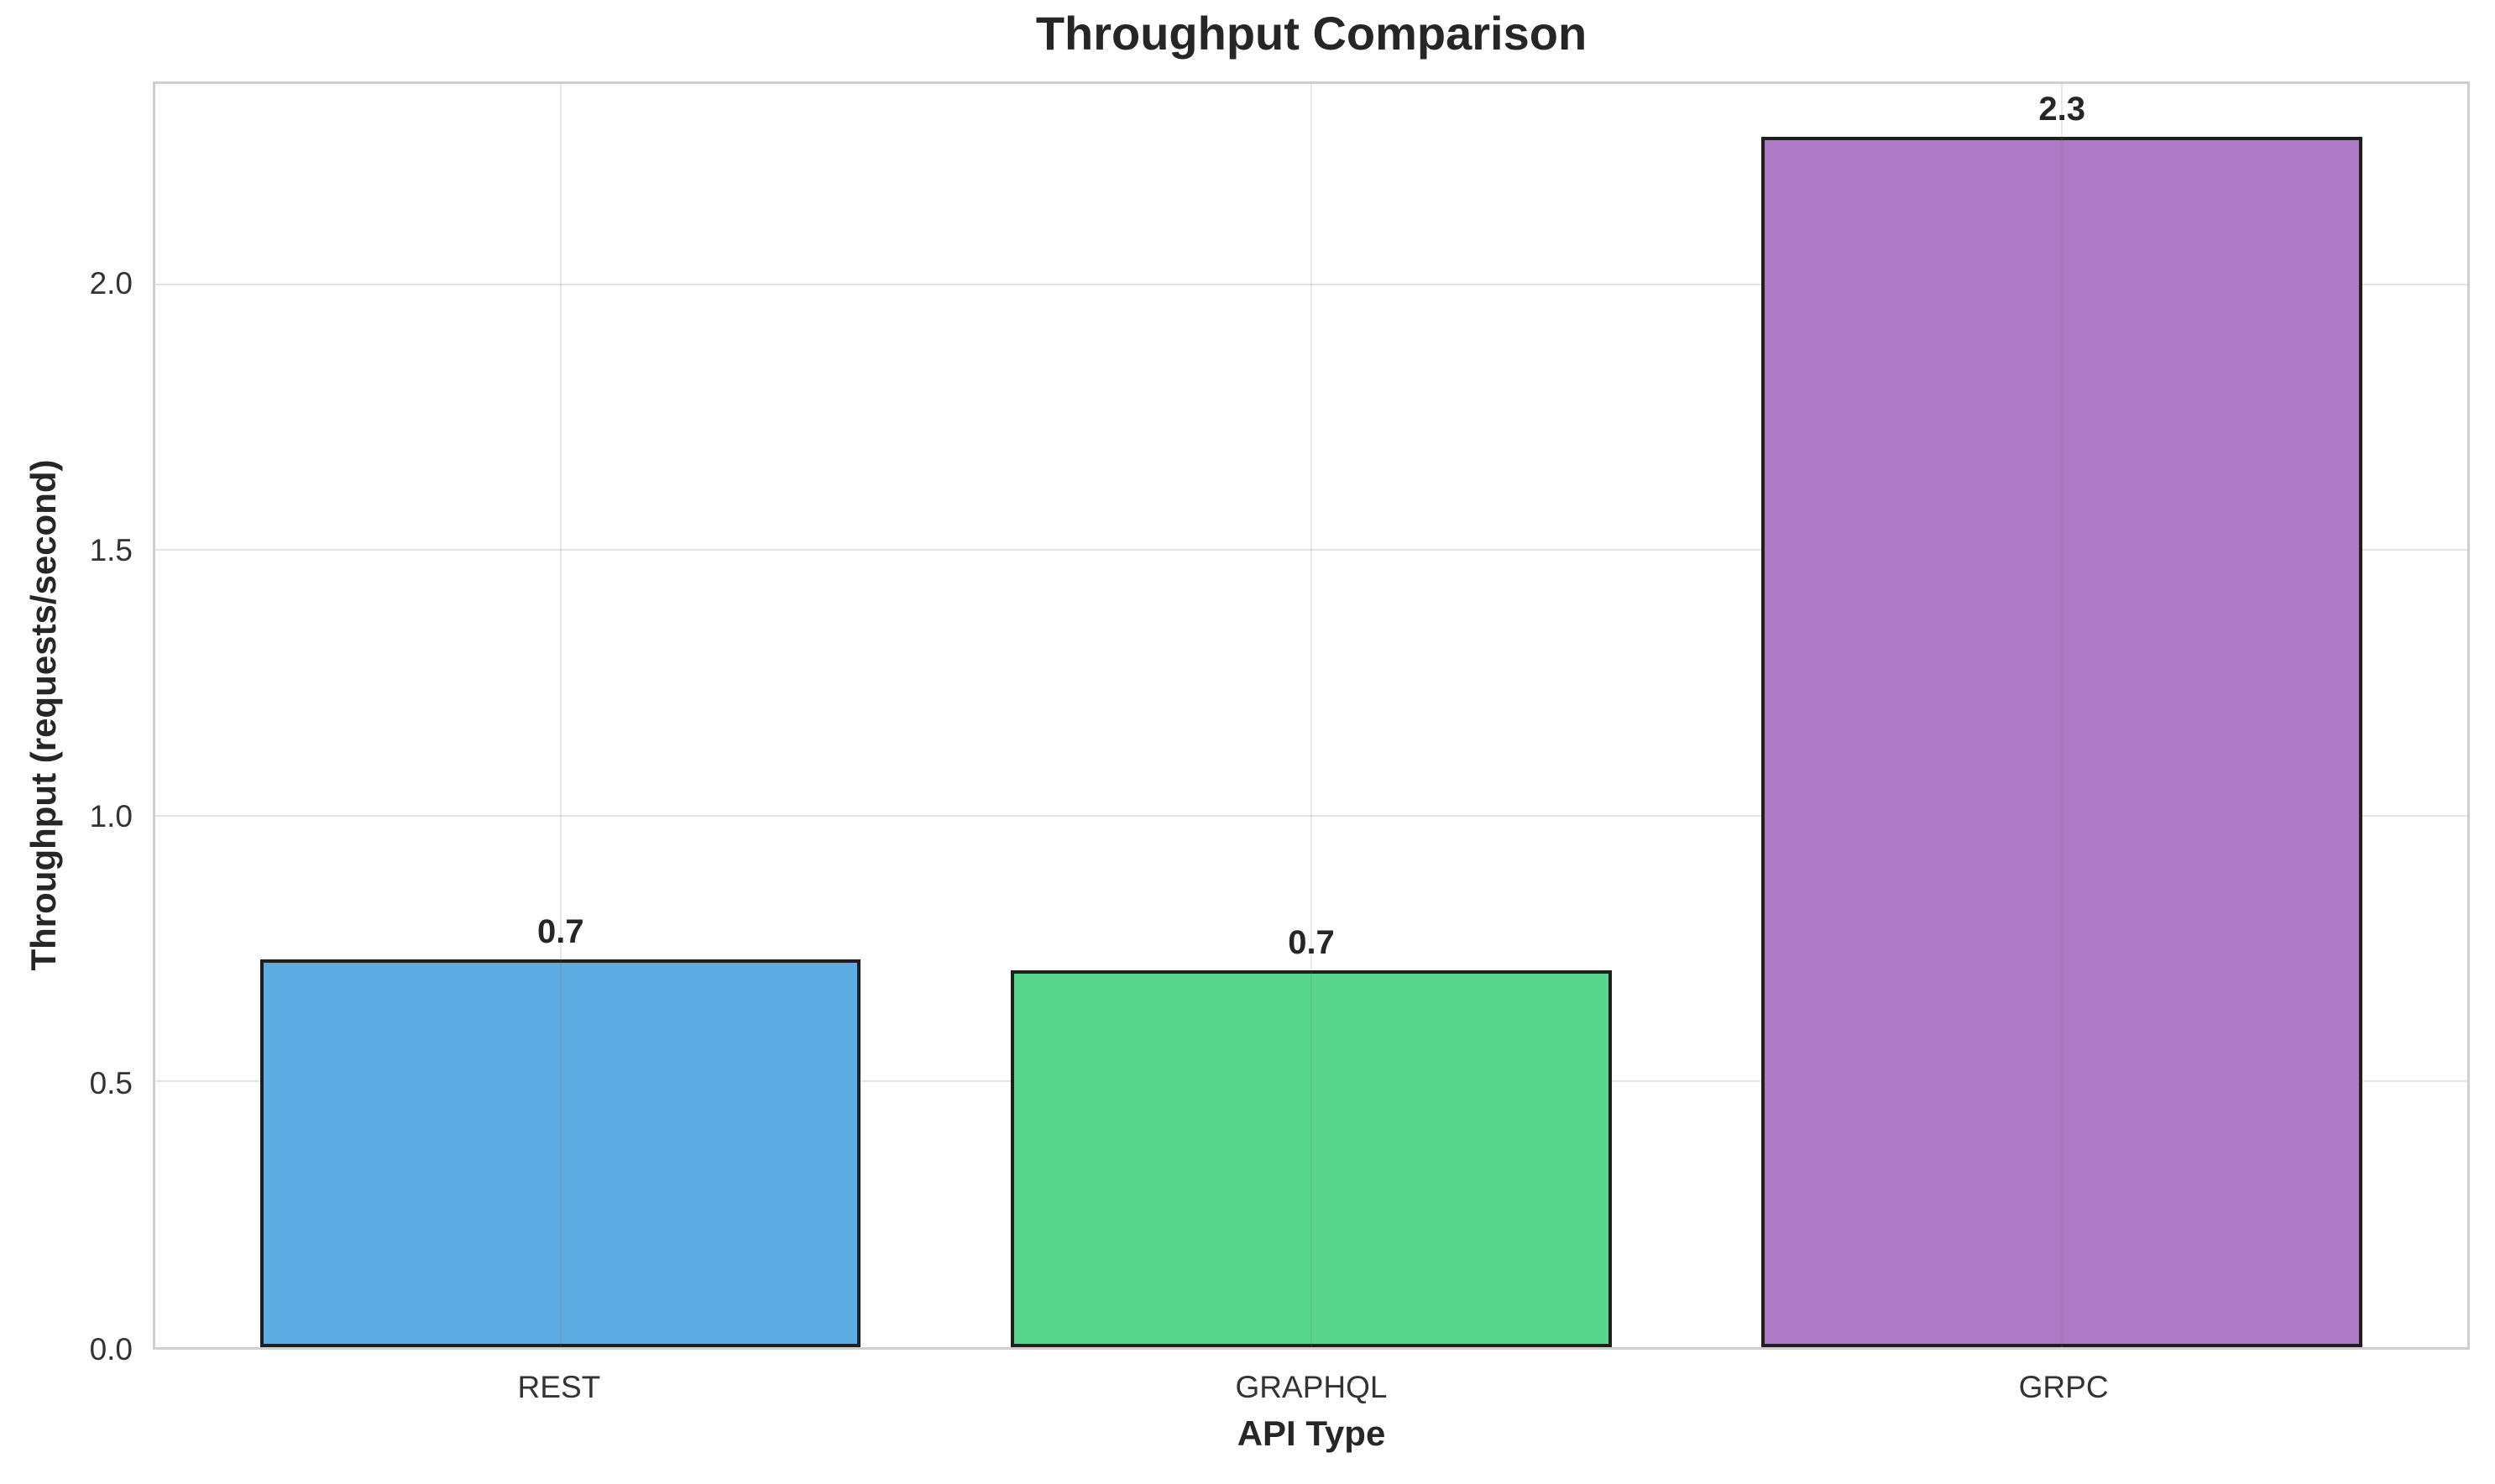 This screenshot has width=2495, height=1484. I want to click on y-tick-label: 1.5, so click(111, 549).